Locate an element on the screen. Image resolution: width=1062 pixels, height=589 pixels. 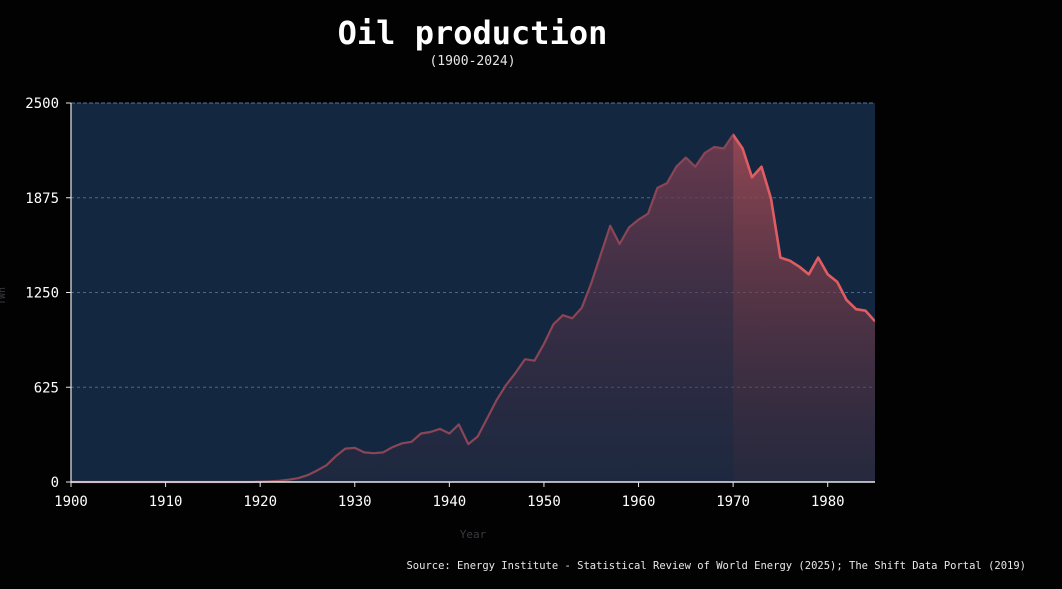
x-axis-ticks: 1900 1910 1920 1930 1940 1950 1960 1970 1980 is located at coordinates (449, 496).